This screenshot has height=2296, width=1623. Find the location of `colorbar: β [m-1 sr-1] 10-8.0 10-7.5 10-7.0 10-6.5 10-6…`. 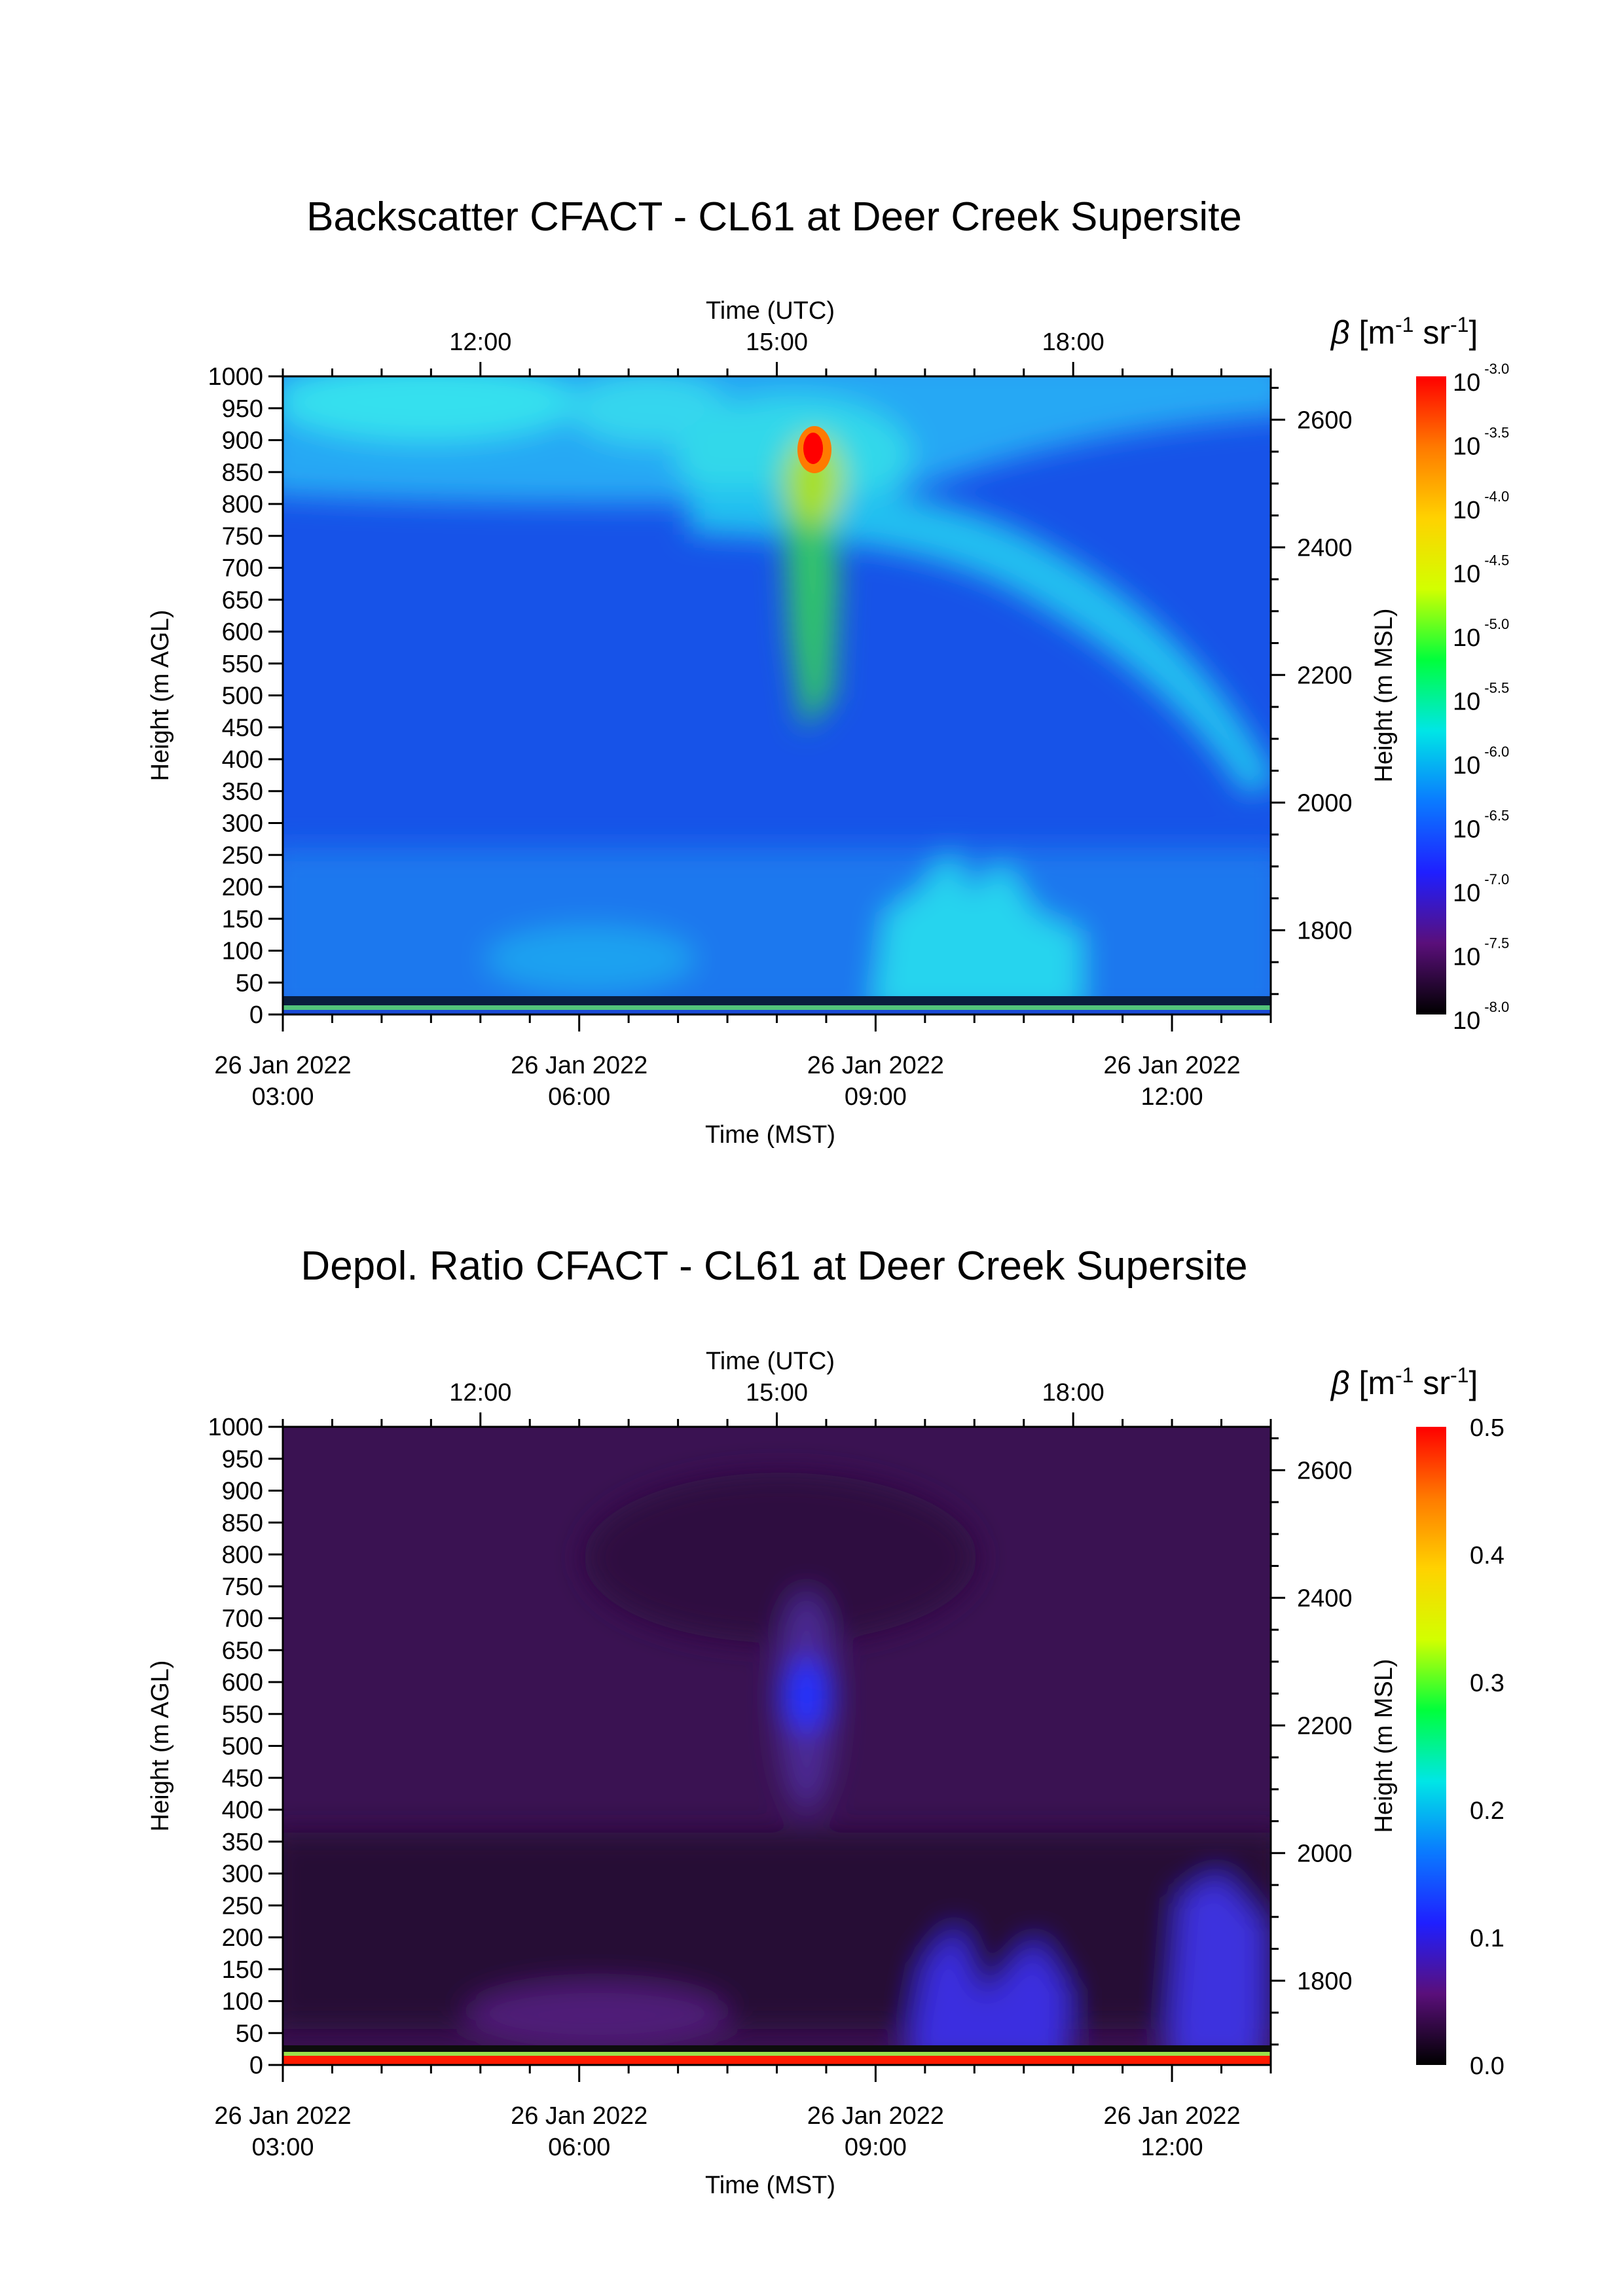

colorbar: β [m-1 sr-1] 10-8.0 10-7.5 10-7.0 10-6.5 10-6… is located at coordinates (1419, 674).